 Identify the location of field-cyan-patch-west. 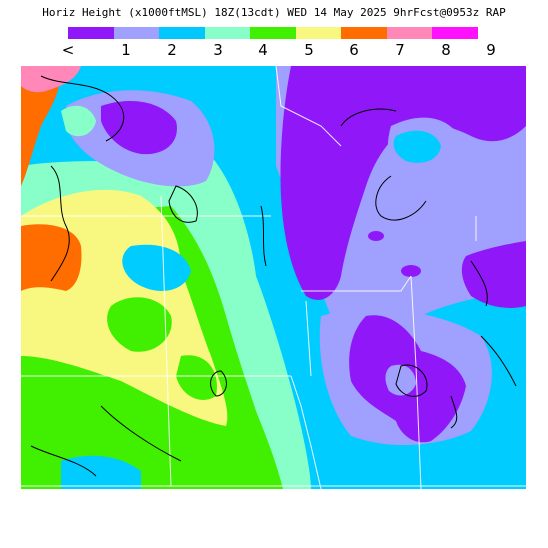
(156, 267).